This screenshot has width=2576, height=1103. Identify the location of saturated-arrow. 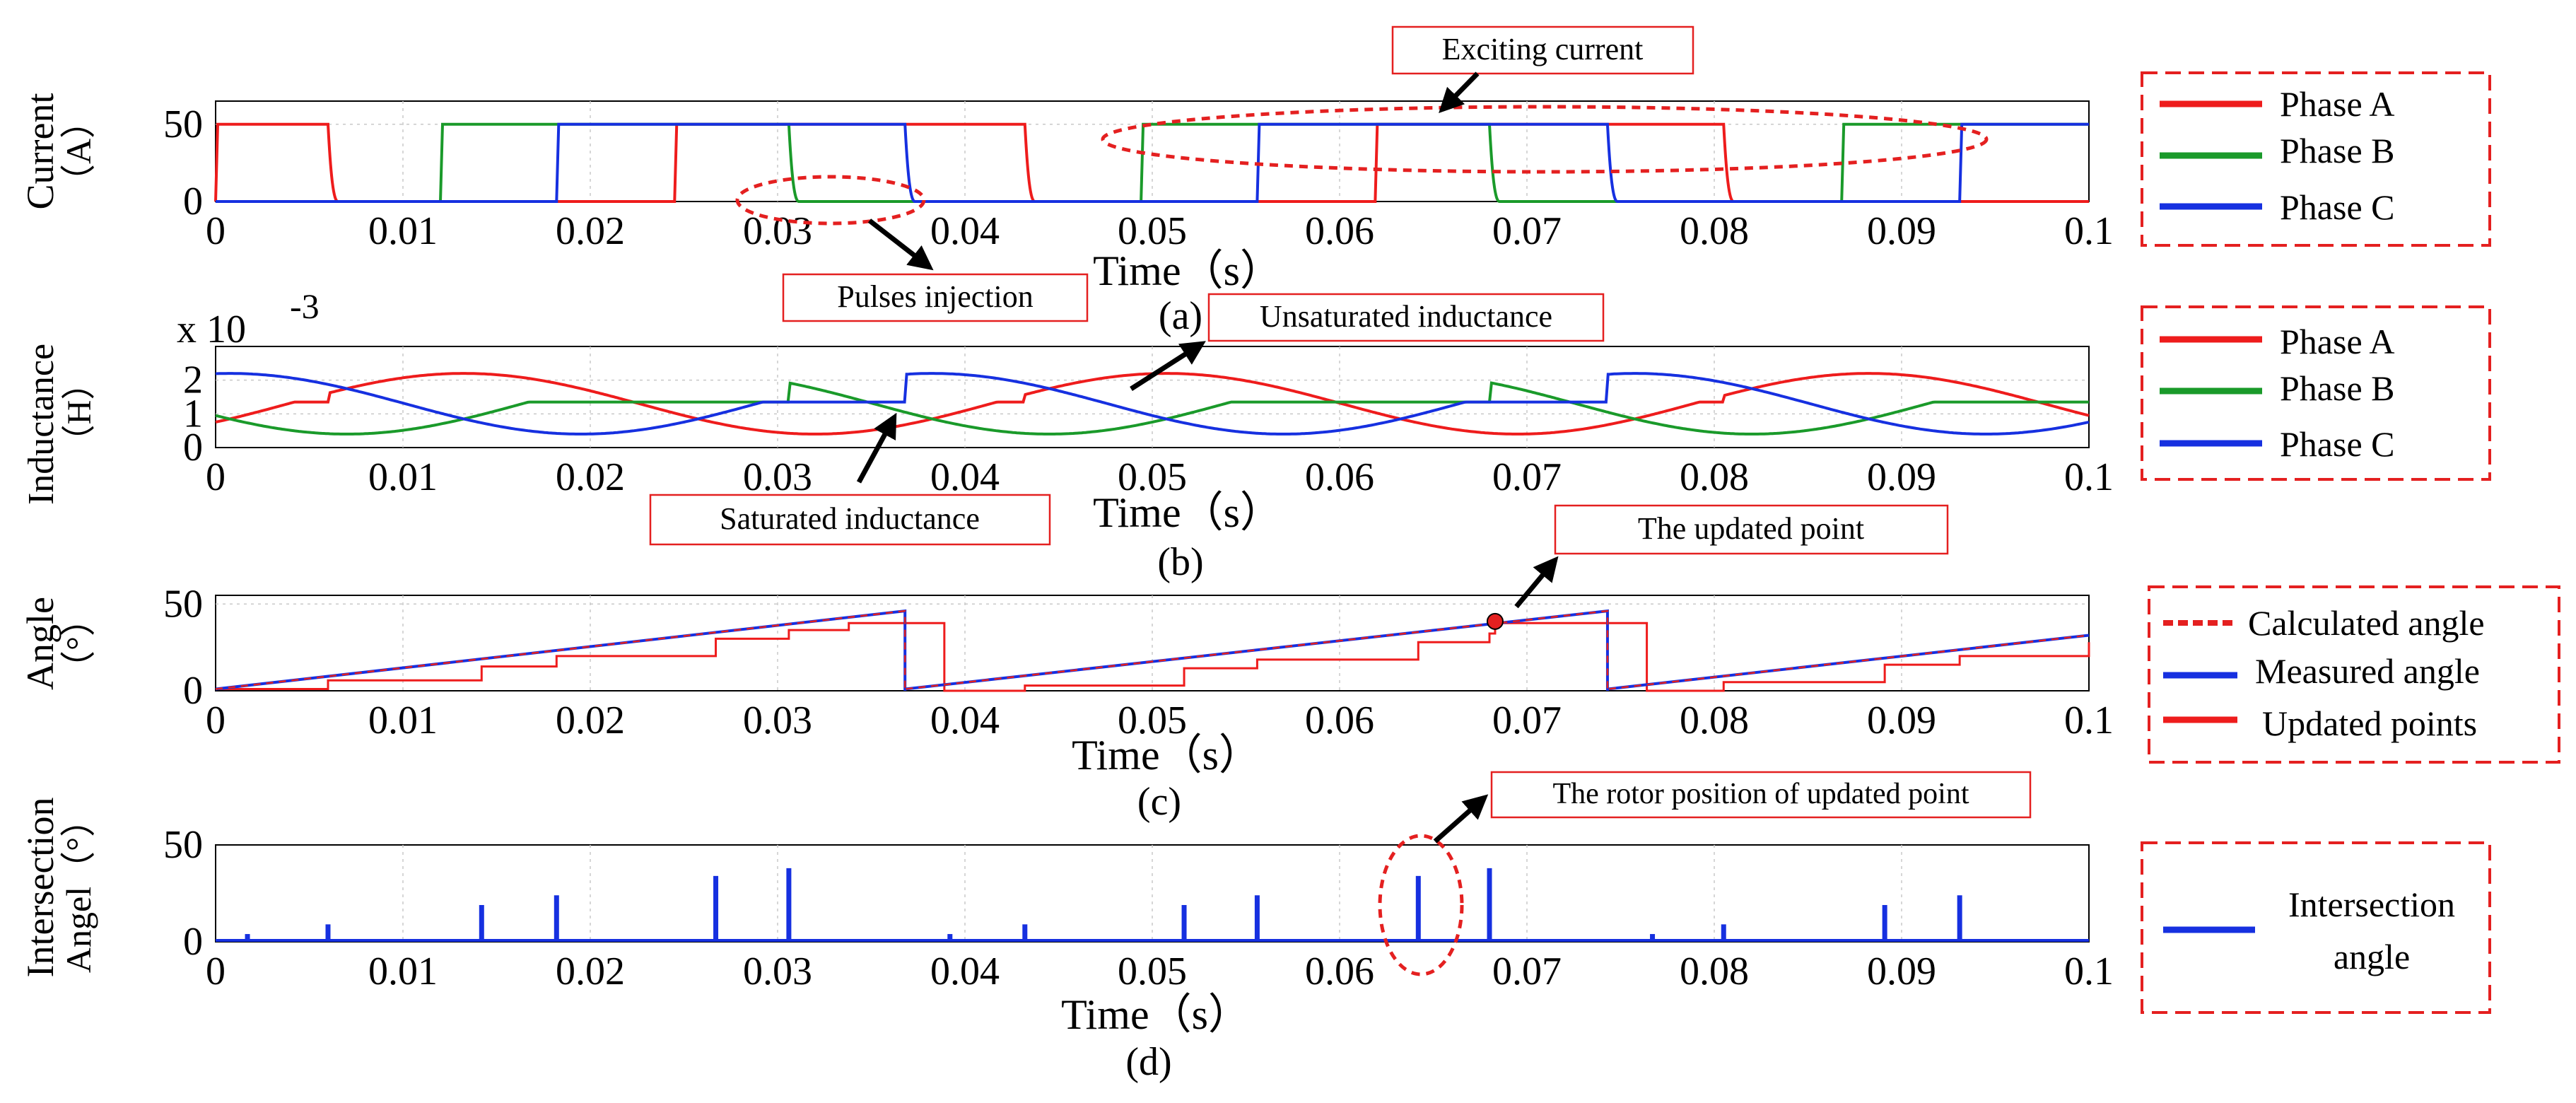
(877, 448).